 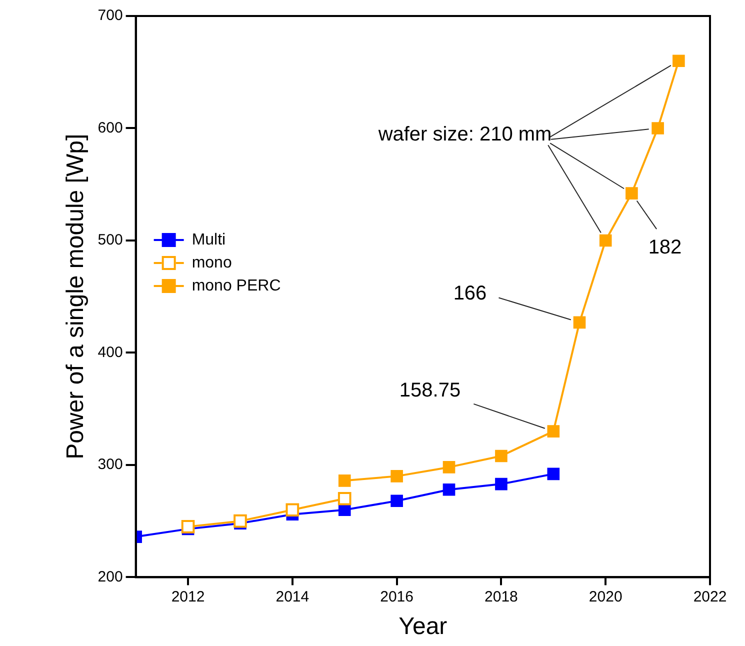 What do you see at coordinates (110, 127) in the screenshot?
I see `y-tick-label: 600` at bounding box center [110, 127].